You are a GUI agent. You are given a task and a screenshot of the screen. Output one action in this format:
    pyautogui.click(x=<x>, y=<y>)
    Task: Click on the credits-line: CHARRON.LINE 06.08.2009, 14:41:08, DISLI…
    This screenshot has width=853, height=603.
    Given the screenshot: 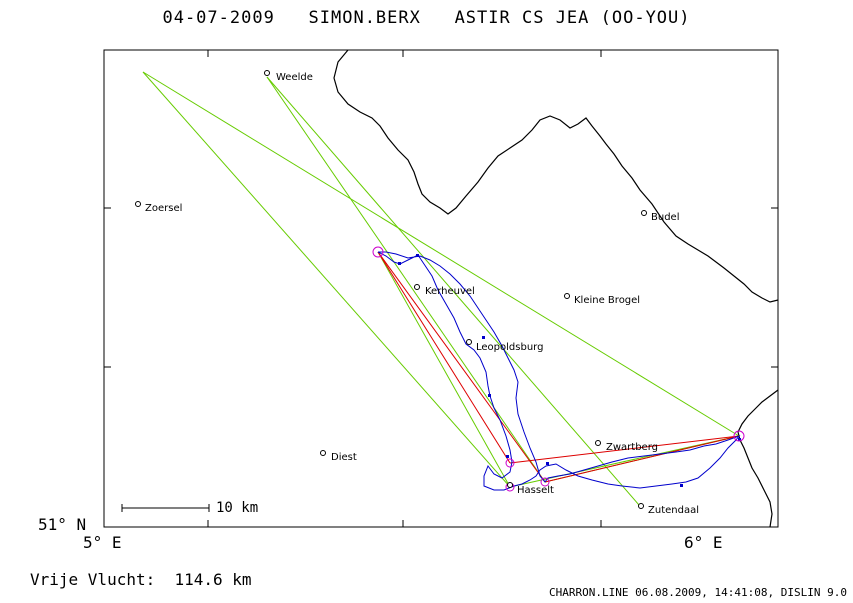 What is the action you would take?
    pyautogui.click(x=697, y=592)
    